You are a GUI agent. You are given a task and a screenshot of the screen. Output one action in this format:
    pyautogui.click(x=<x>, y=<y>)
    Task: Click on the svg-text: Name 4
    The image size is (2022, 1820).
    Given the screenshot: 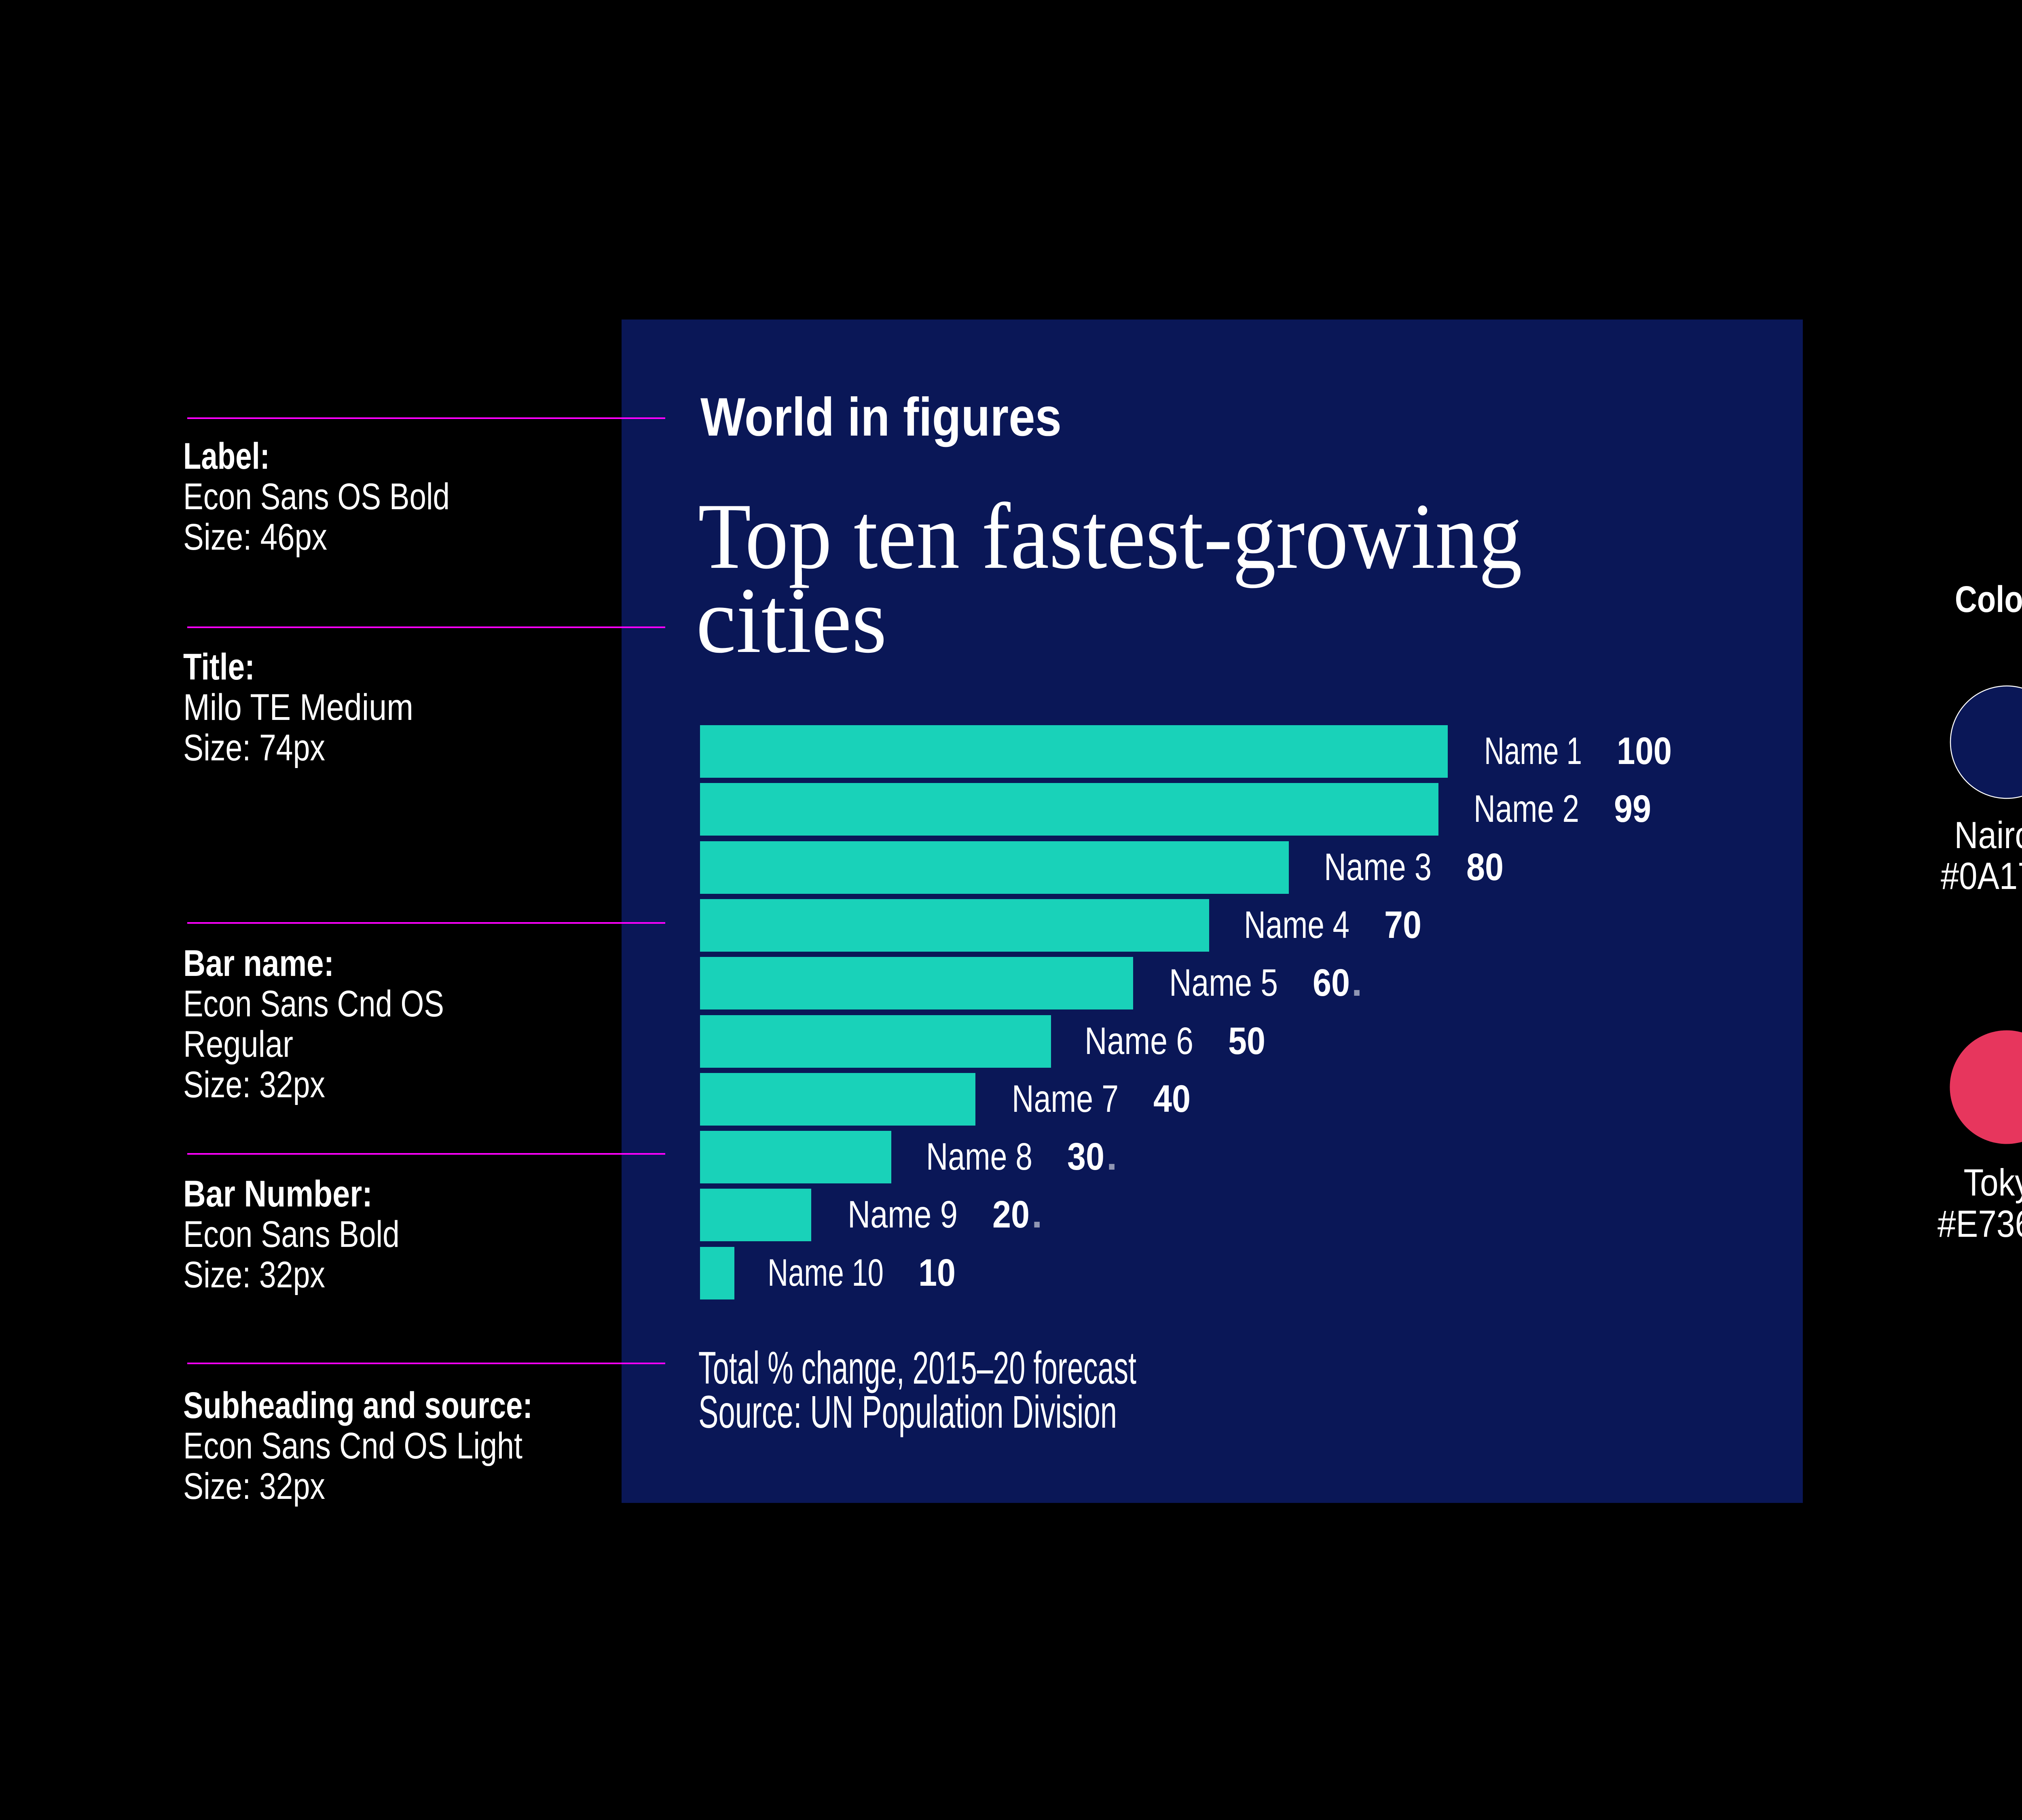 What is the action you would take?
    pyautogui.click(x=1296, y=925)
    